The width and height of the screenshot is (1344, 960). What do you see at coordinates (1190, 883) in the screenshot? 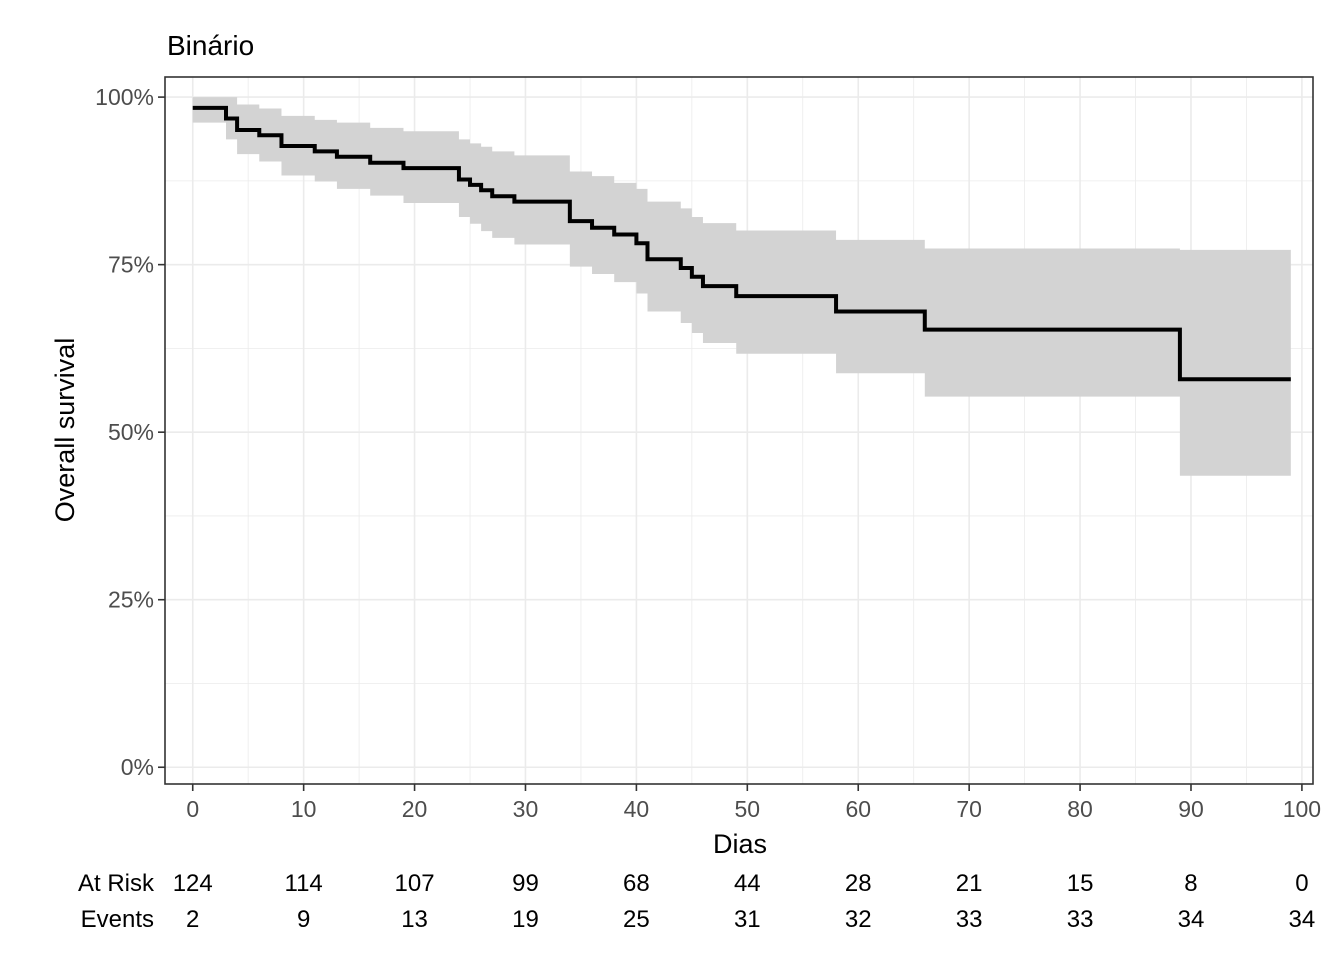
I see `at-risk-value: 8` at bounding box center [1190, 883].